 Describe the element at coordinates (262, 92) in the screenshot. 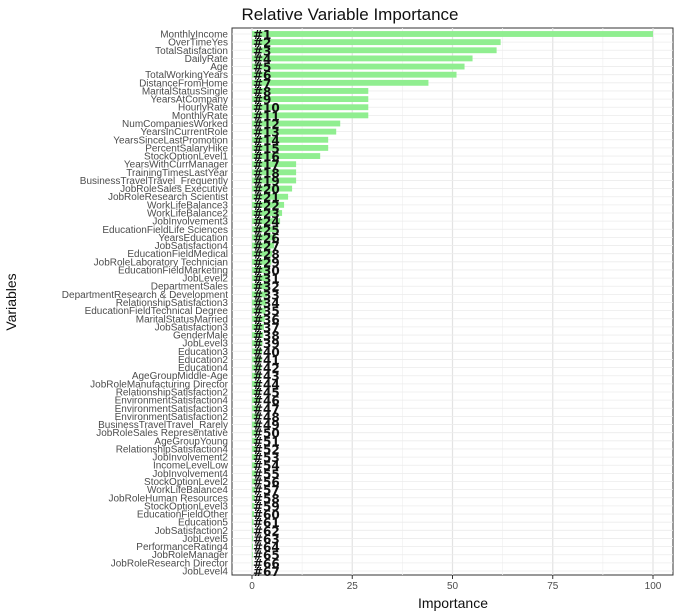

I see `rank-label: #8` at that location.